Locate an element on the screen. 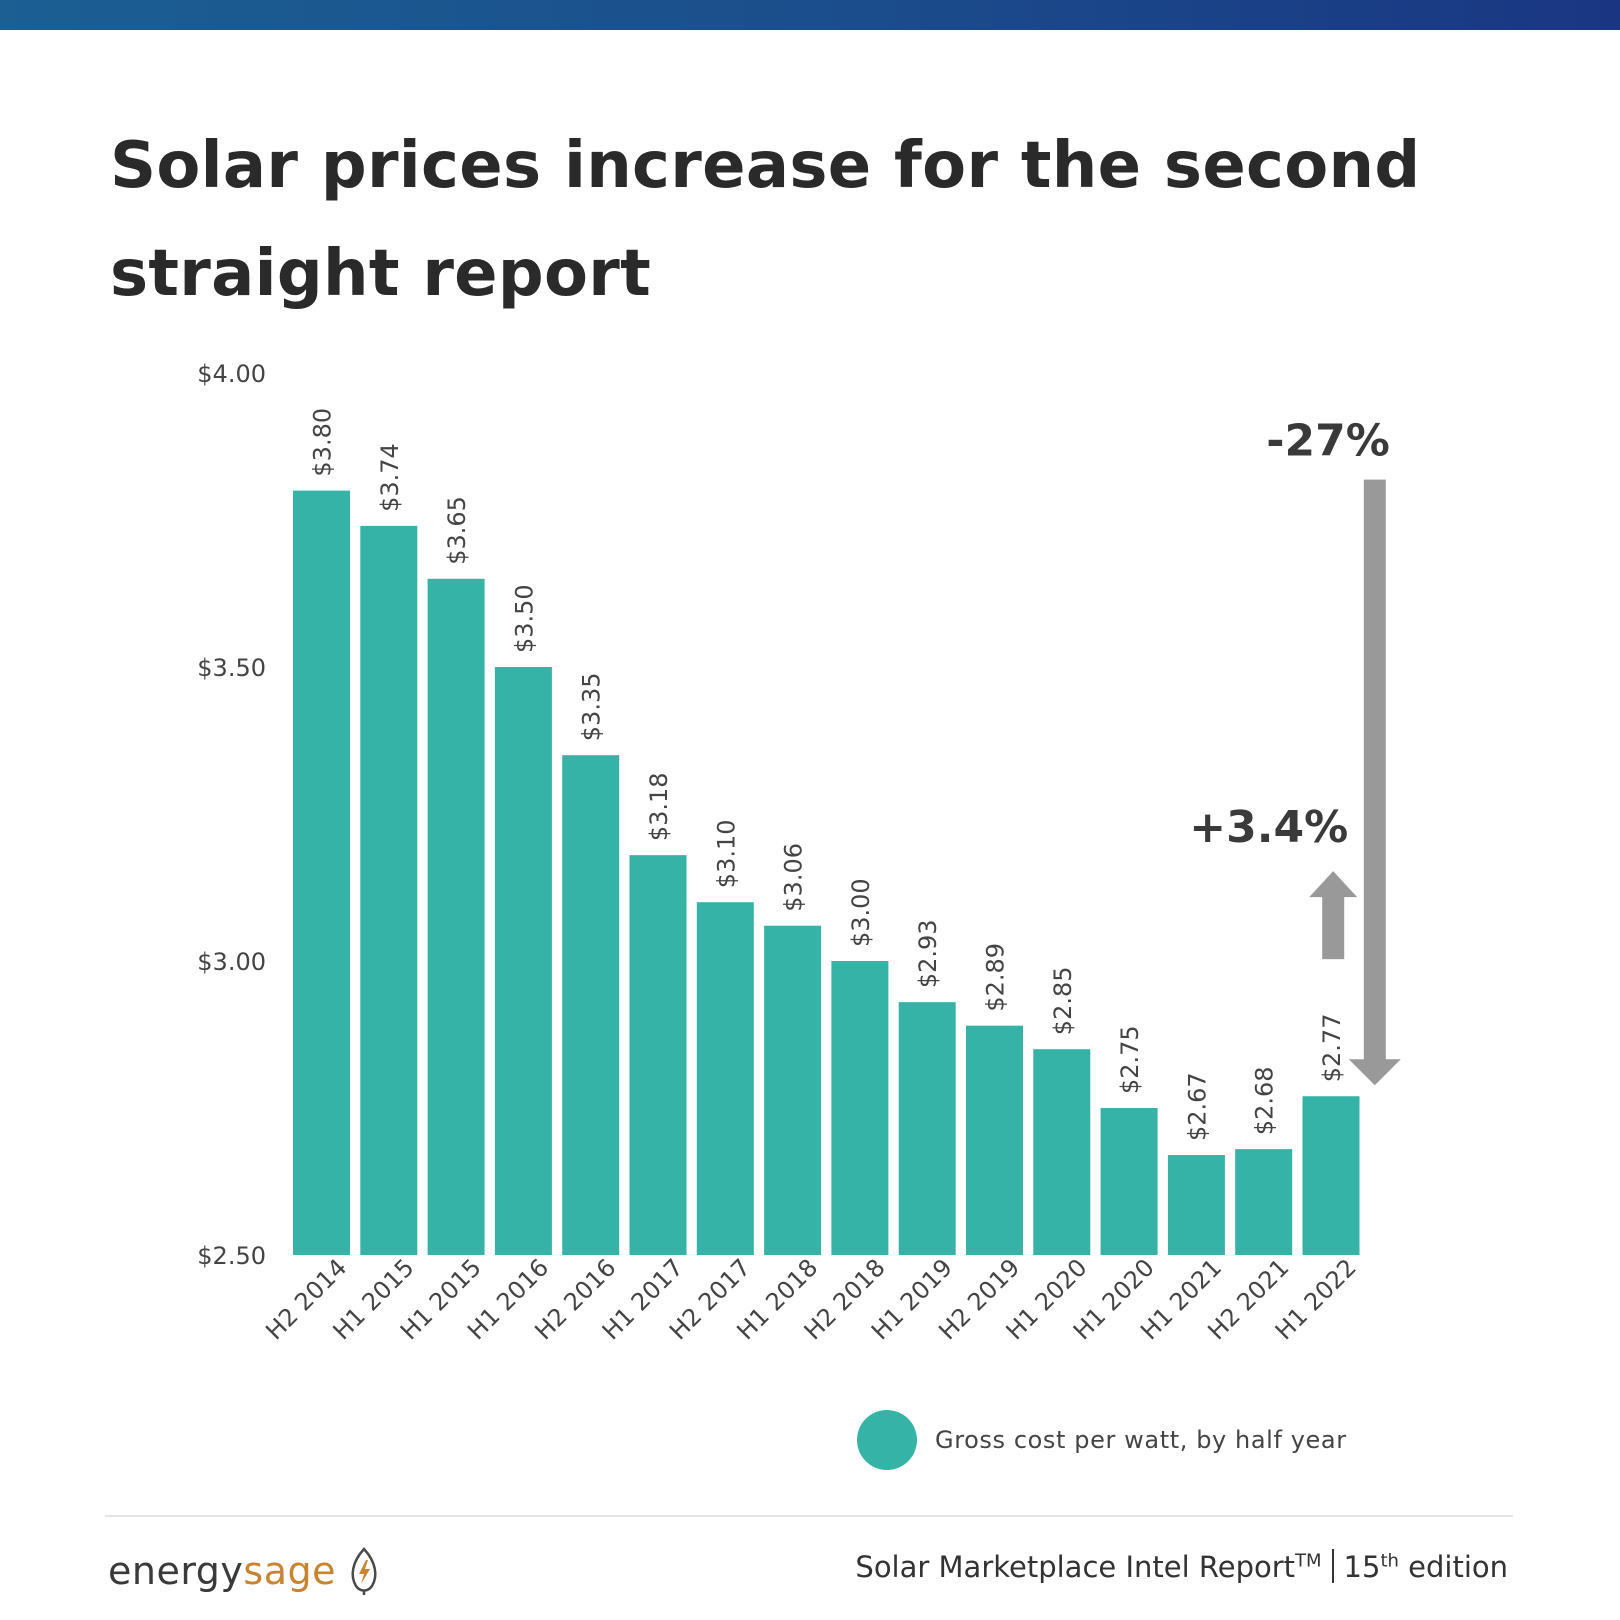 Image resolution: width=1620 pixels, height=1620 pixels. leaf-bolt-icon is located at coordinates (364, 1571).